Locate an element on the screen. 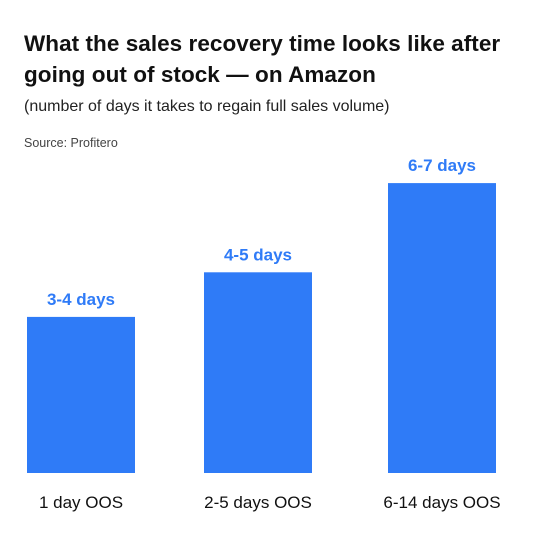 The height and width of the screenshot is (538, 544). data-label-1: 3-4 days is located at coordinates (81, 299).